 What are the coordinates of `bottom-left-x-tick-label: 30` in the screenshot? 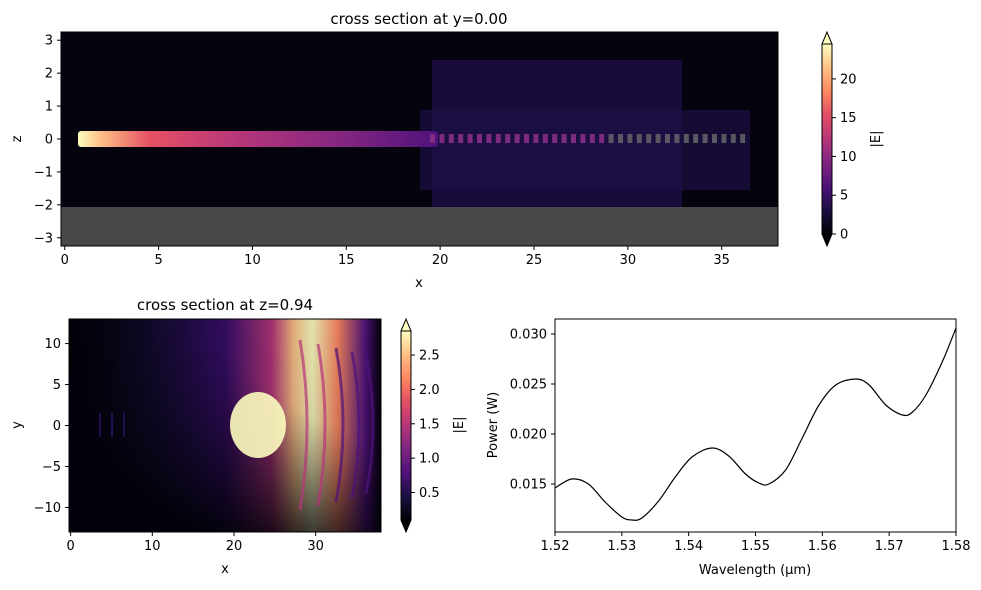 It's located at (315, 546).